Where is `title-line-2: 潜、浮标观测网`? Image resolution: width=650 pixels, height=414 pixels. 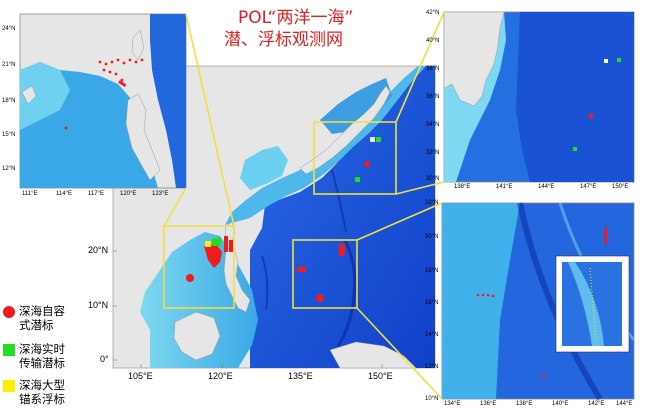
title-line-2: 潜、浮标观测网 is located at coordinates (283, 40).